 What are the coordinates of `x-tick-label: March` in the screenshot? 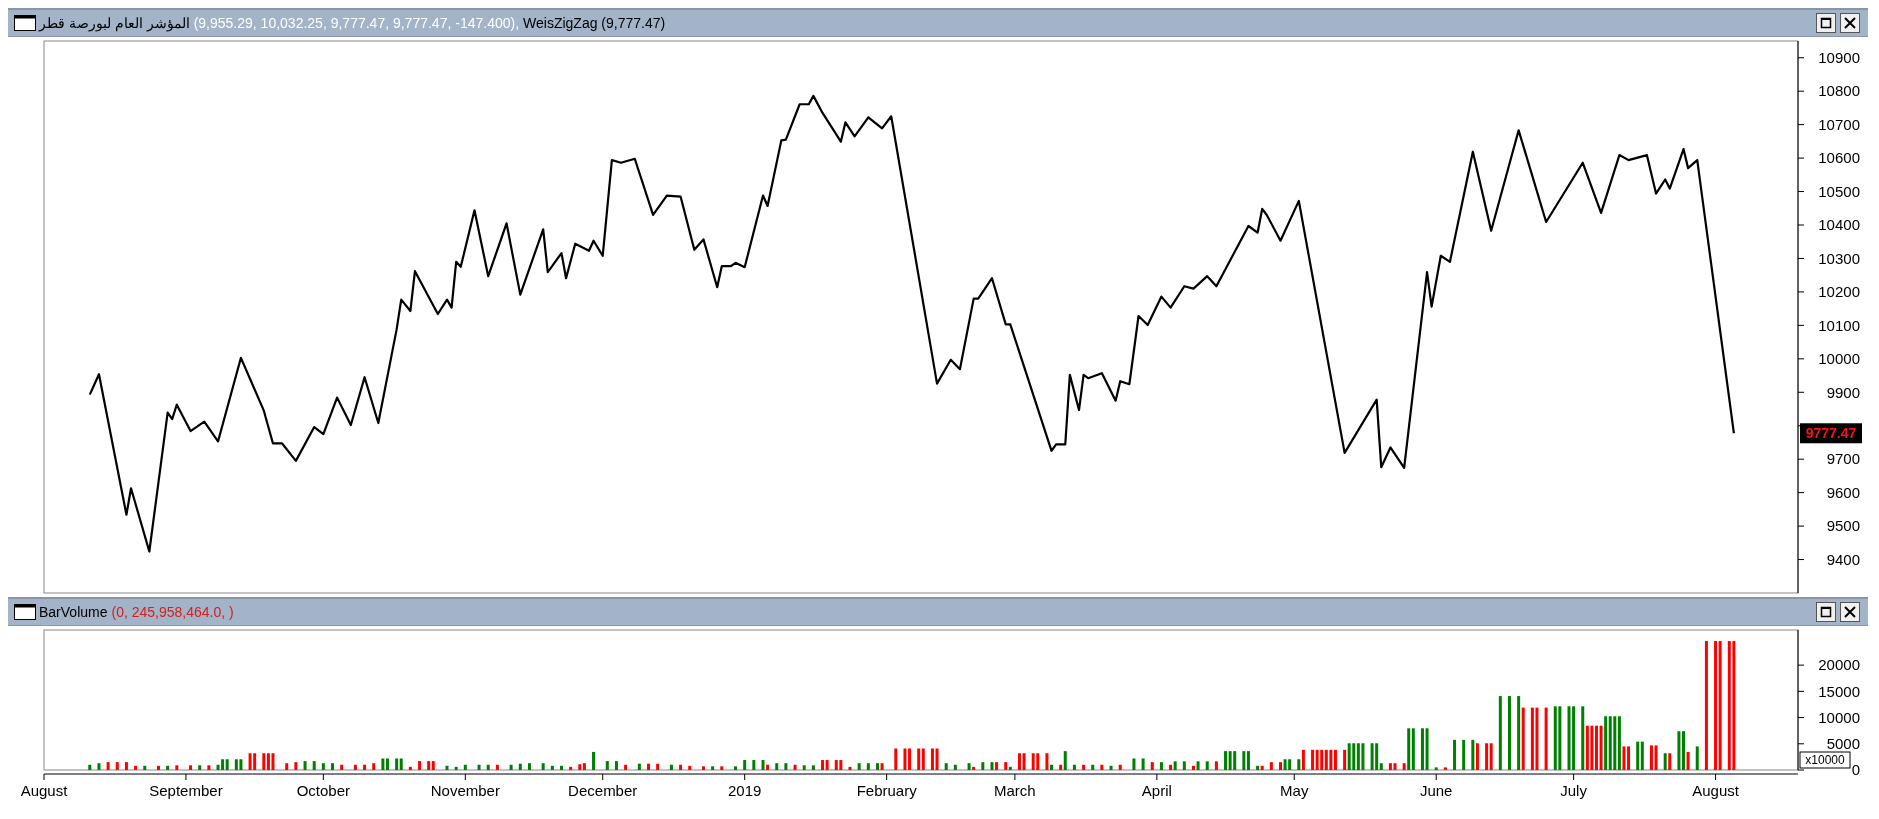 It's located at (1015, 790).